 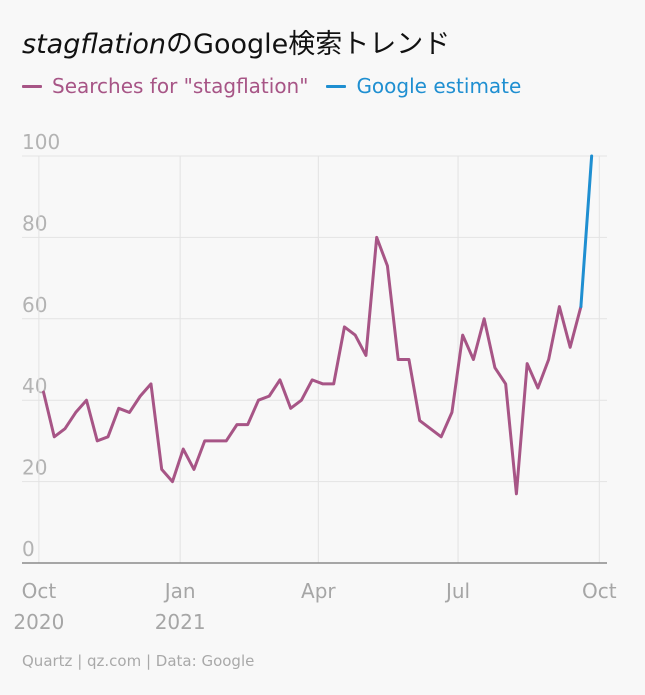 What do you see at coordinates (180, 622) in the screenshot?
I see `x-tick-sublabel: 2021` at bounding box center [180, 622].